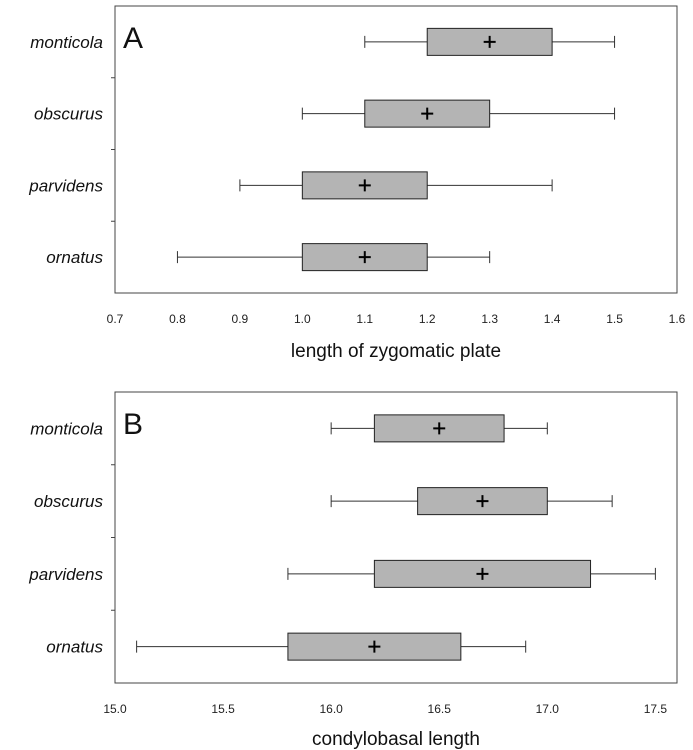 The width and height of the screenshot is (693, 750). Describe the element at coordinates (677, 319) in the screenshot. I see `panel-a-x-tick-label: 1.6` at that location.